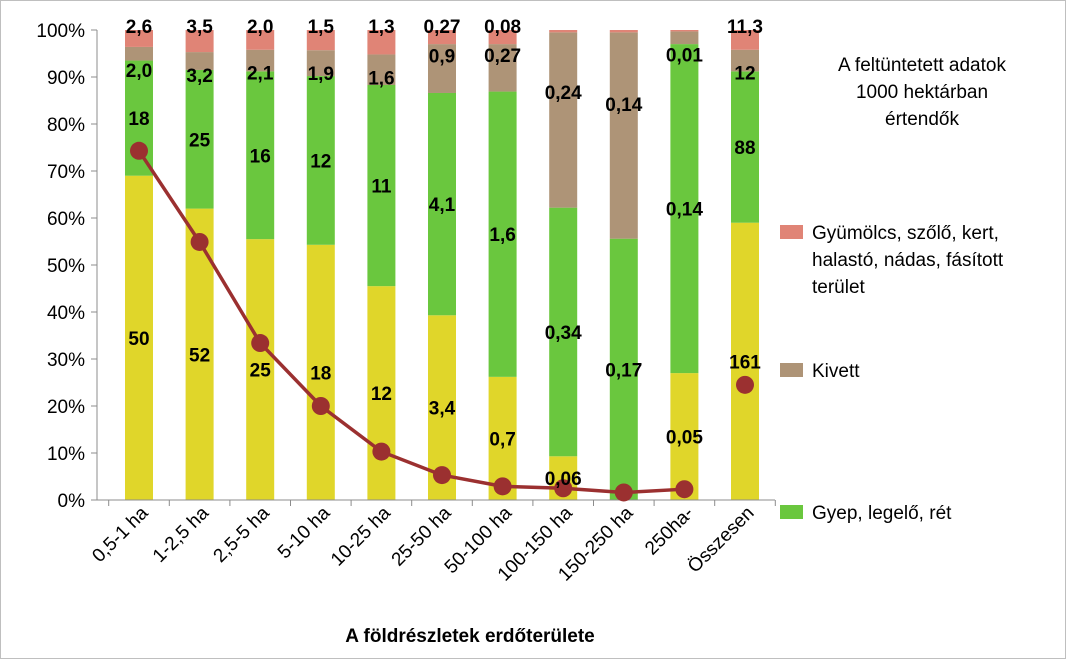 This screenshot has height=659, width=1066. I want to click on data-label-yellow: 161, so click(745, 362).